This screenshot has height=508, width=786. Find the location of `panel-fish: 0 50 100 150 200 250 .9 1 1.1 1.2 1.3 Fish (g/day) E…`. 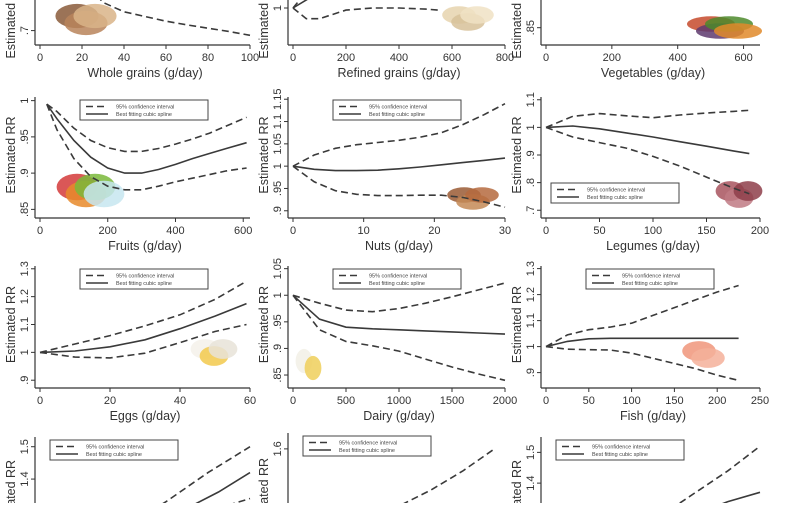

panel-fish: 0 50 100 150 200 250 .9 1 1.1 1.2 1.3 Fish (g/day) E… is located at coordinates (639, 342).